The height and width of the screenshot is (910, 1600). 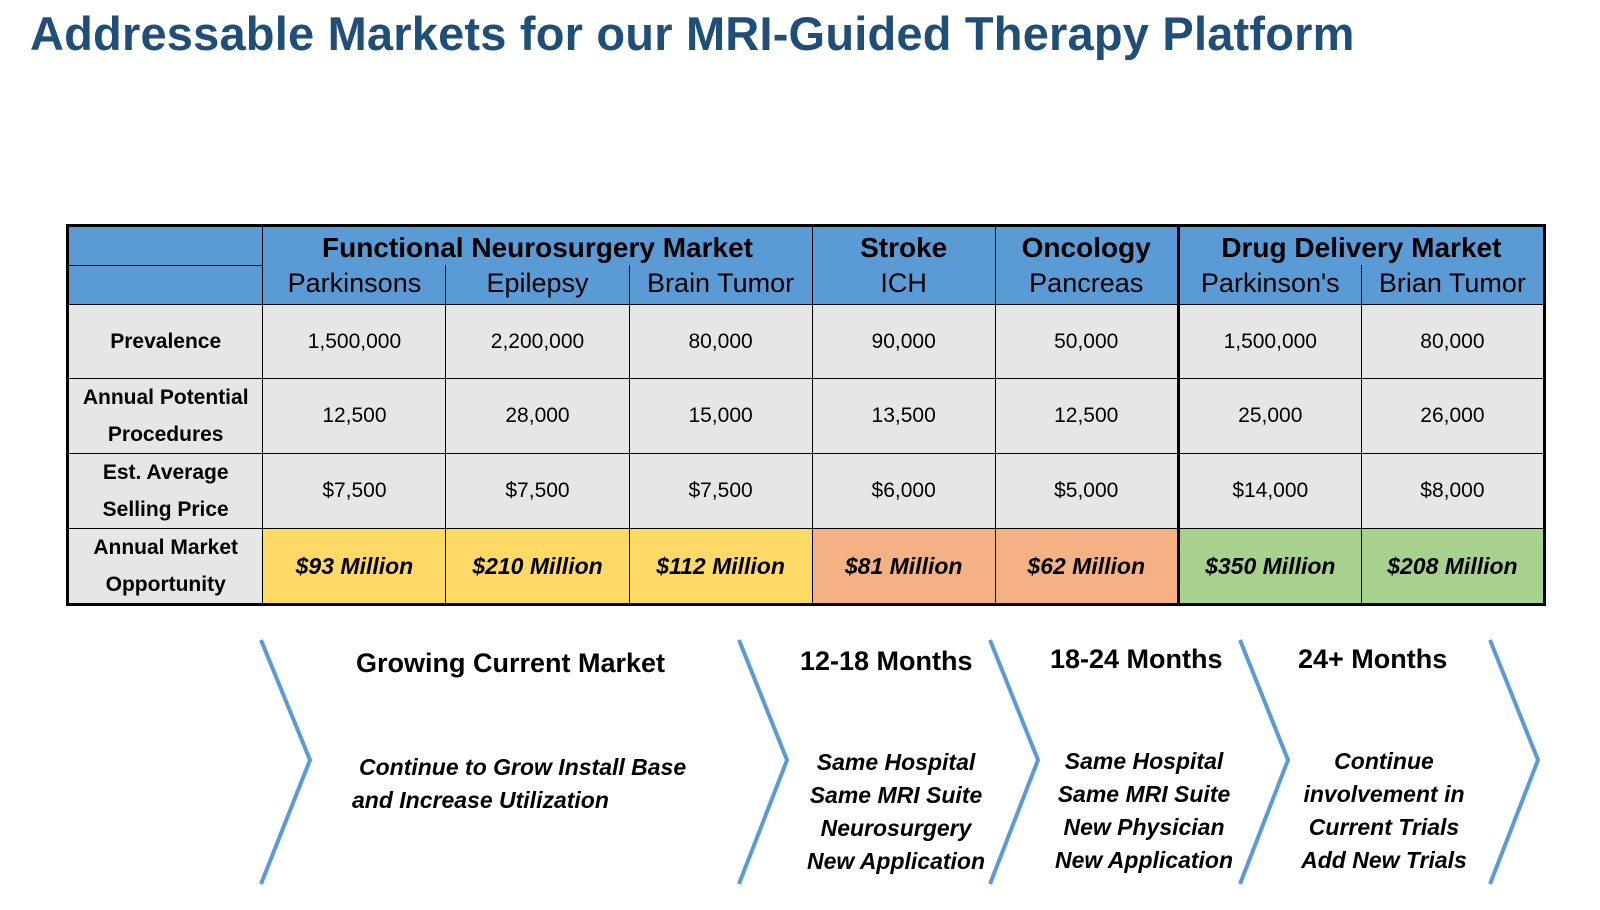 I want to click on phase-title-18-24: 18-24 Months, so click(x=1136, y=659).